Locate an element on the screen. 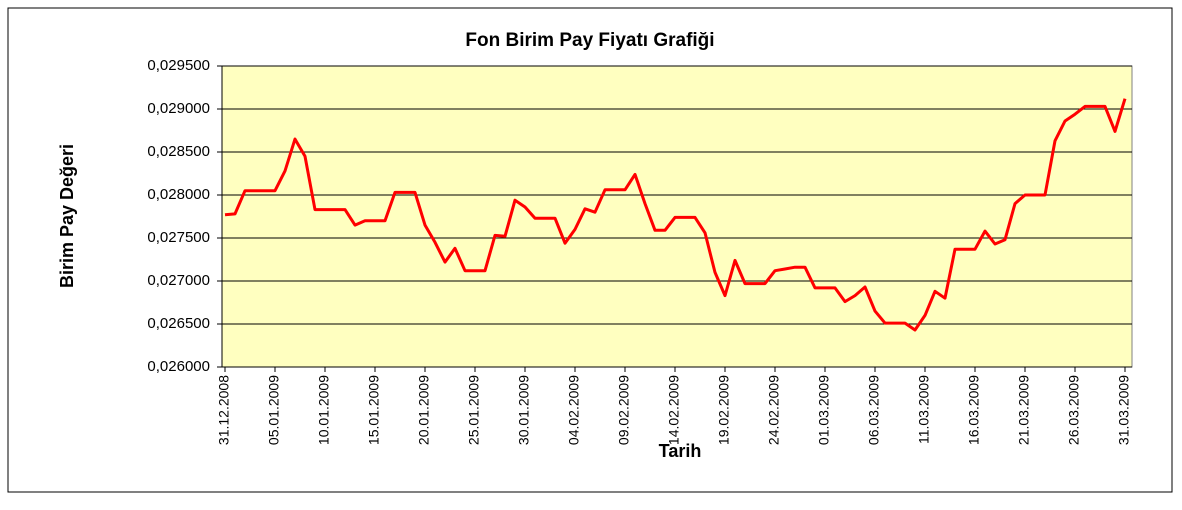  x-tick-label: 06.03.2009 is located at coordinates (874, 410).